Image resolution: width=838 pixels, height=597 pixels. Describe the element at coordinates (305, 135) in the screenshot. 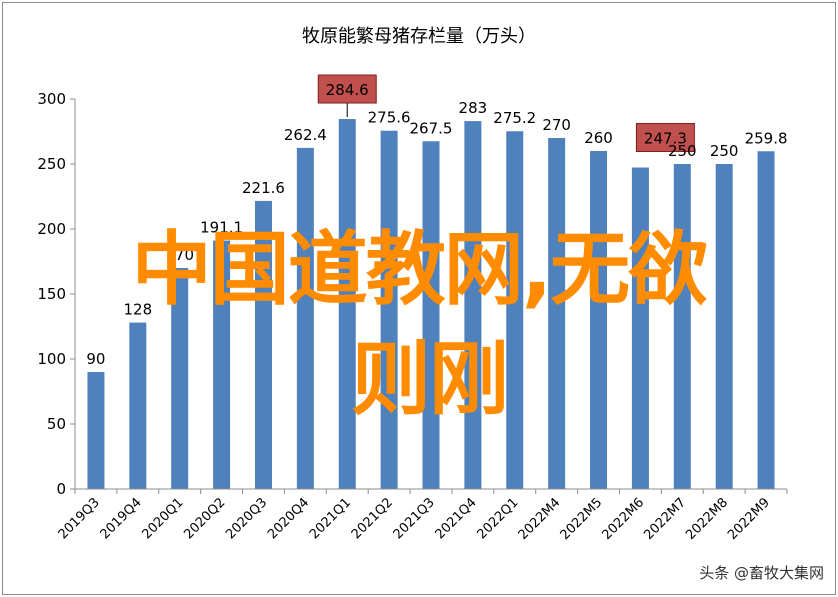

I see `data-label: 262.4` at that location.